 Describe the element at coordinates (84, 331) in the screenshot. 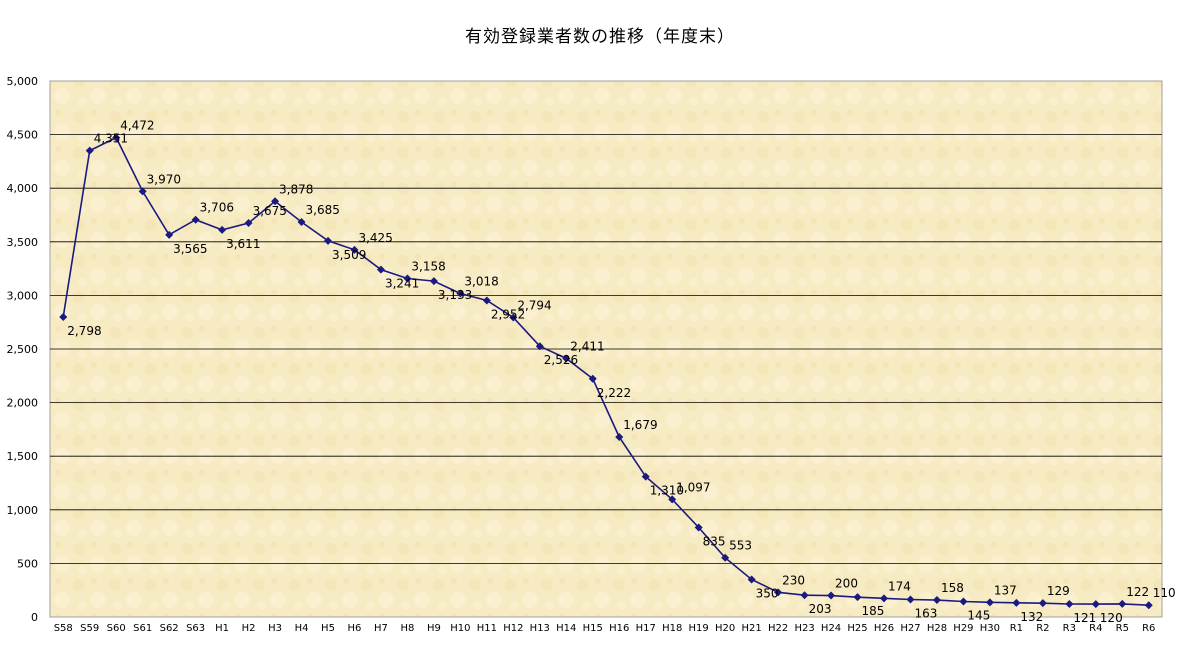

I see `data-label: 2,798` at that location.